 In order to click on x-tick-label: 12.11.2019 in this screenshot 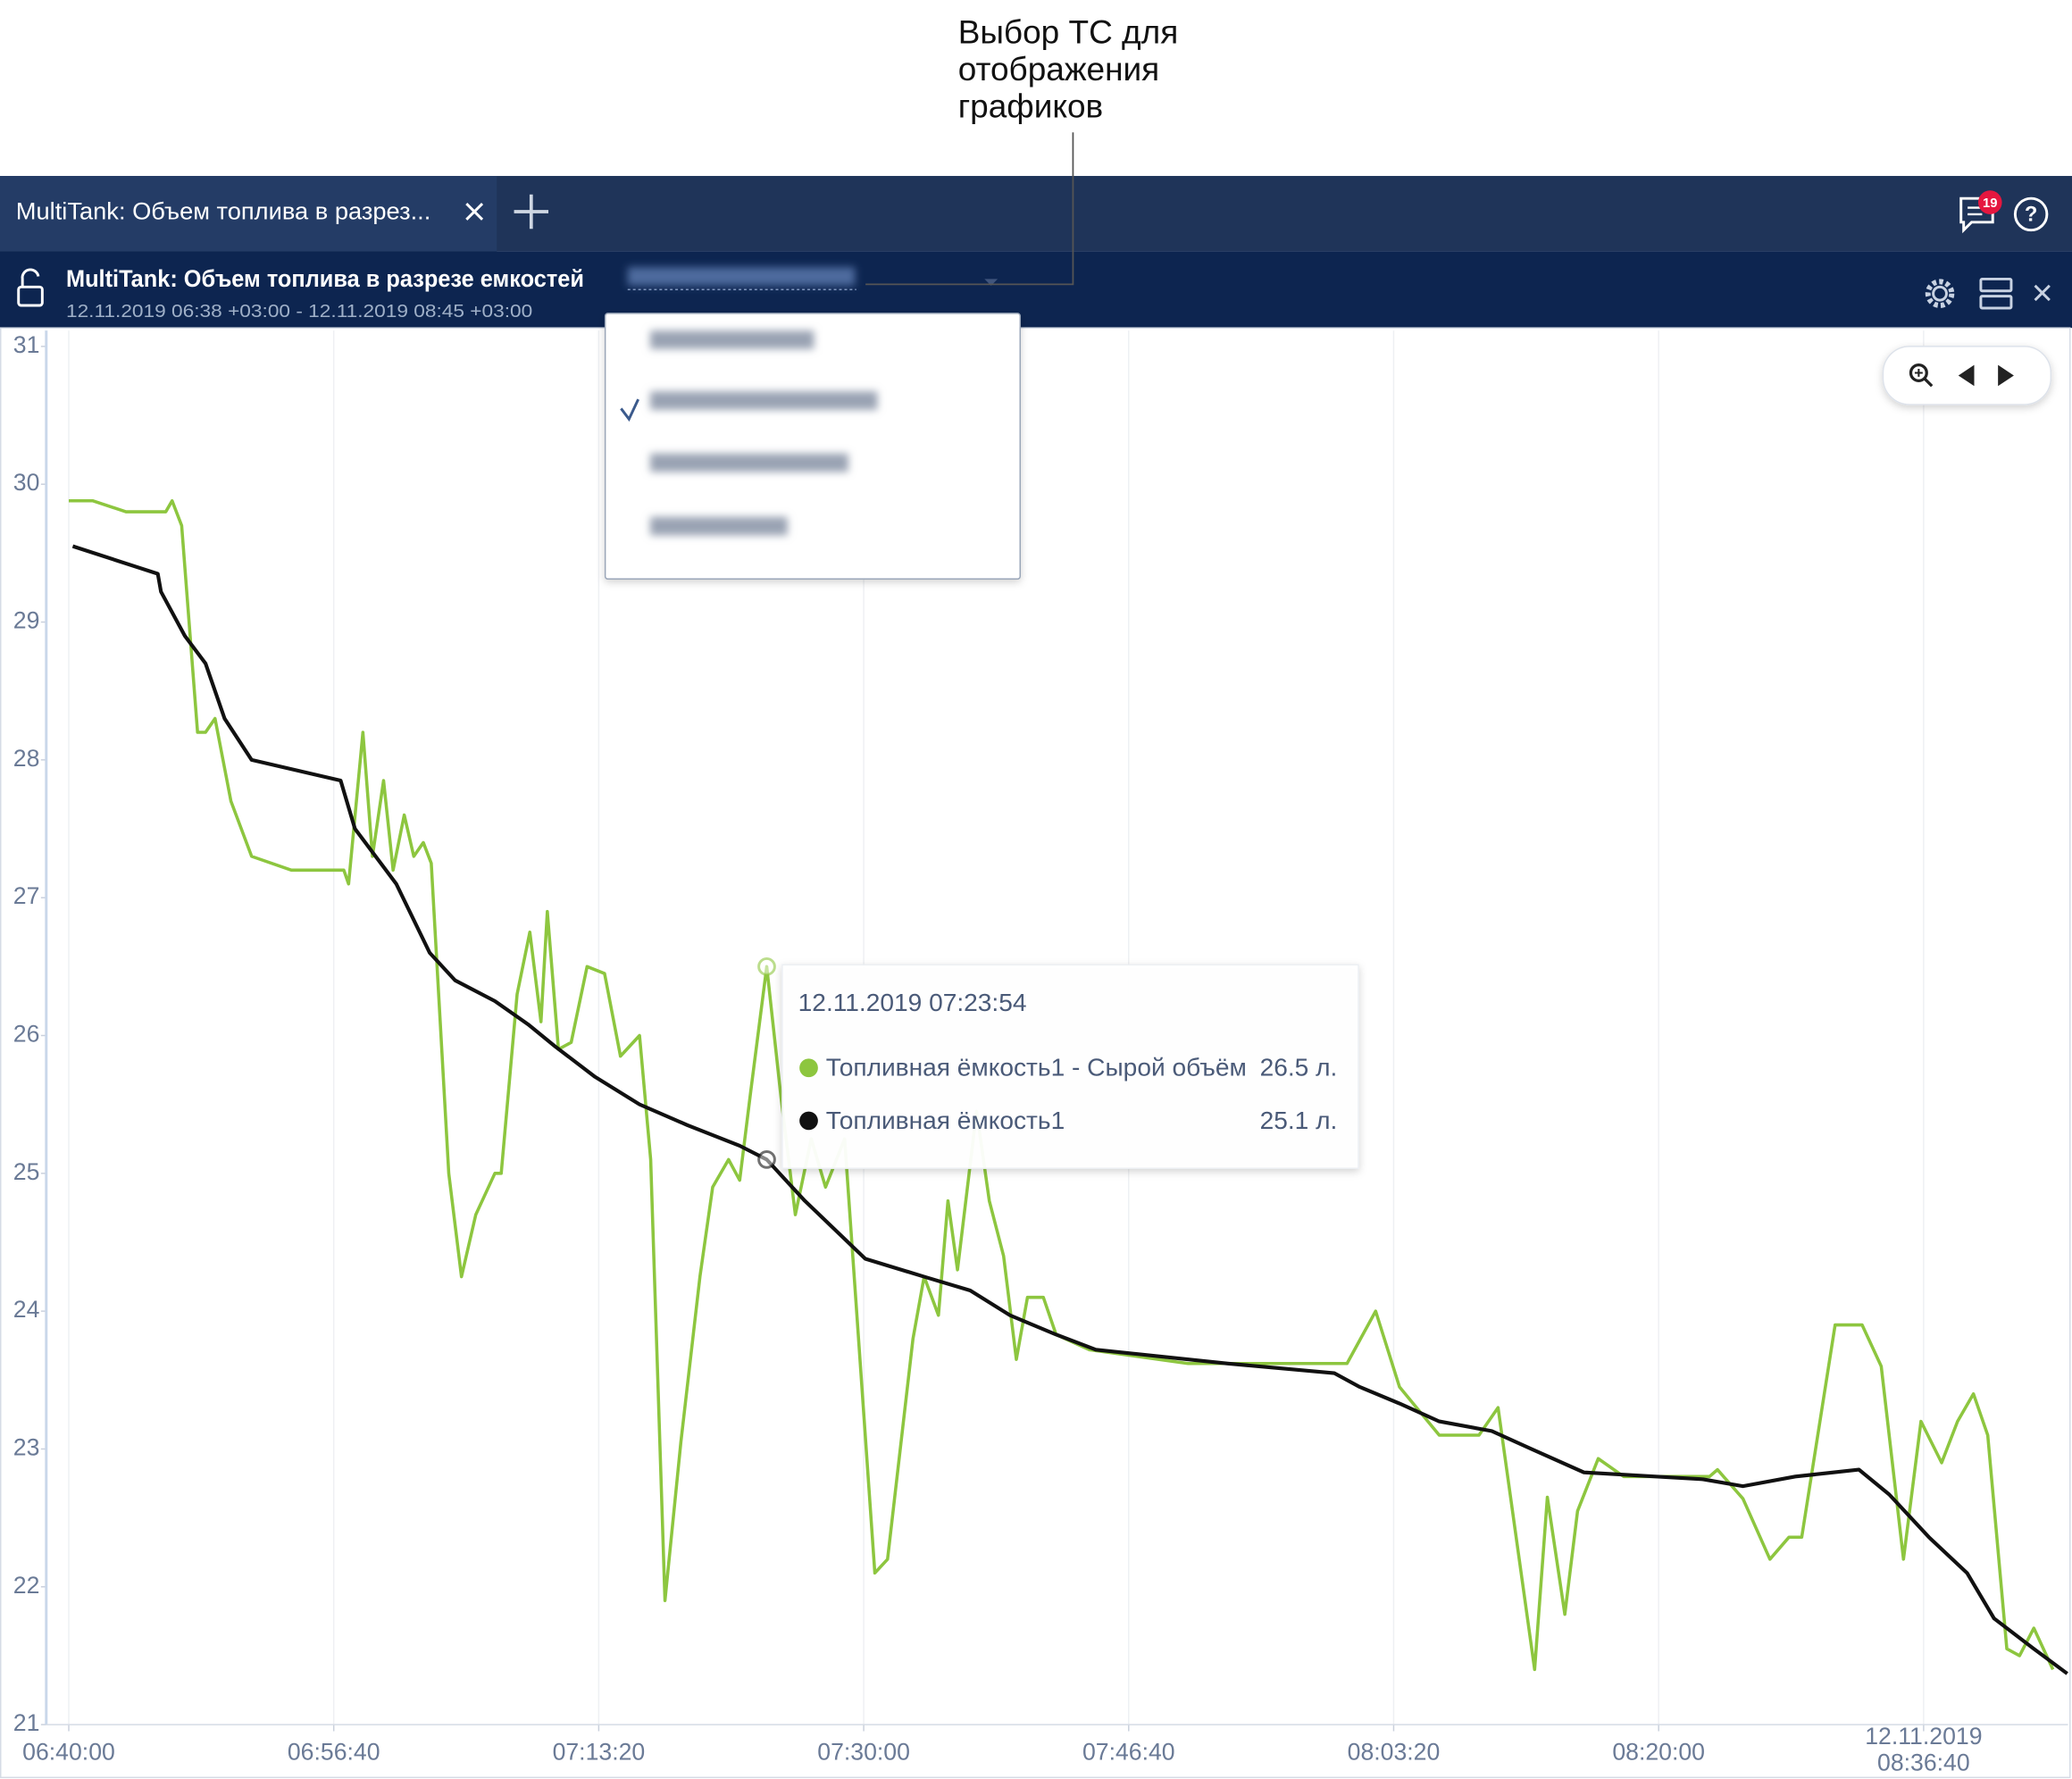, I will do `click(1923, 1736)`.